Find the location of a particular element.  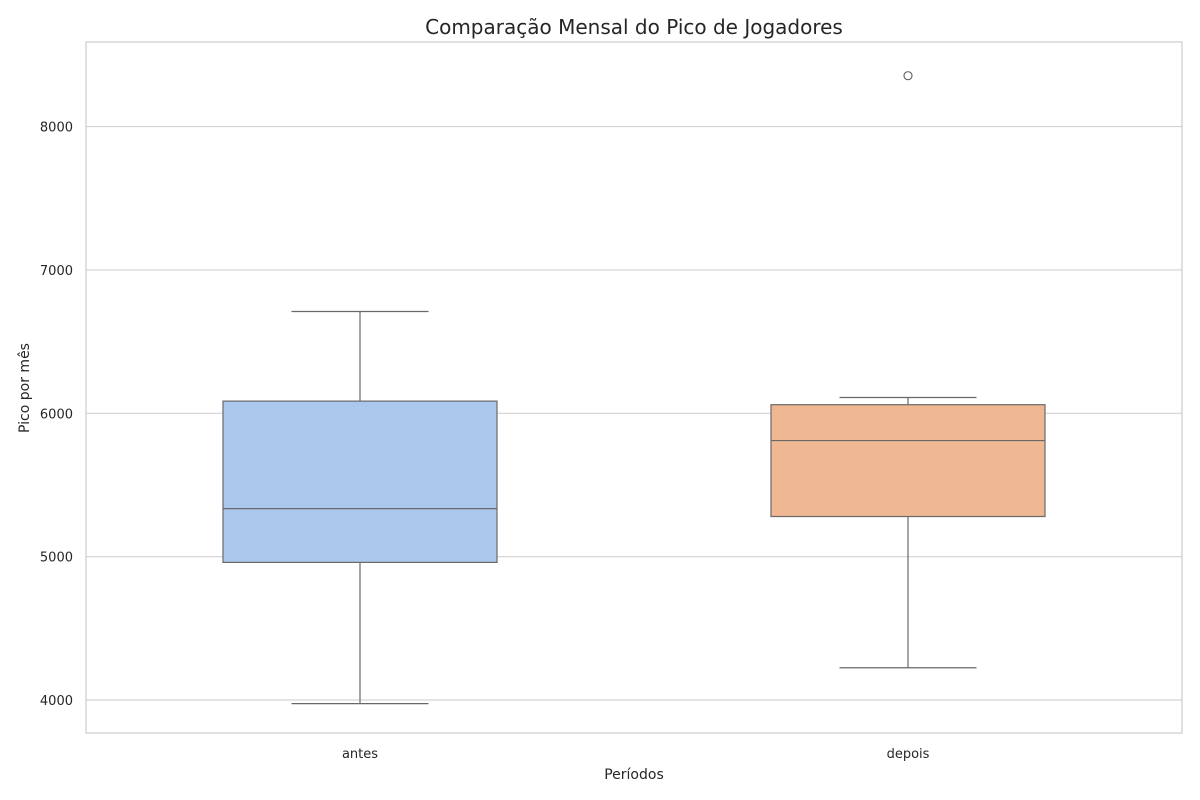

y-tick-labels: 4000 5000 6000 7000 8000 is located at coordinates (56, 415).